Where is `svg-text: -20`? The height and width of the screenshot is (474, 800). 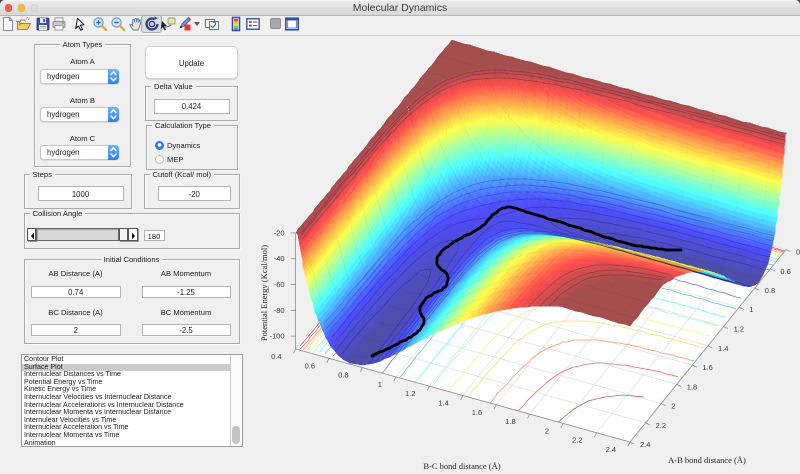
svg-text: -20 is located at coordinates (279, 232).